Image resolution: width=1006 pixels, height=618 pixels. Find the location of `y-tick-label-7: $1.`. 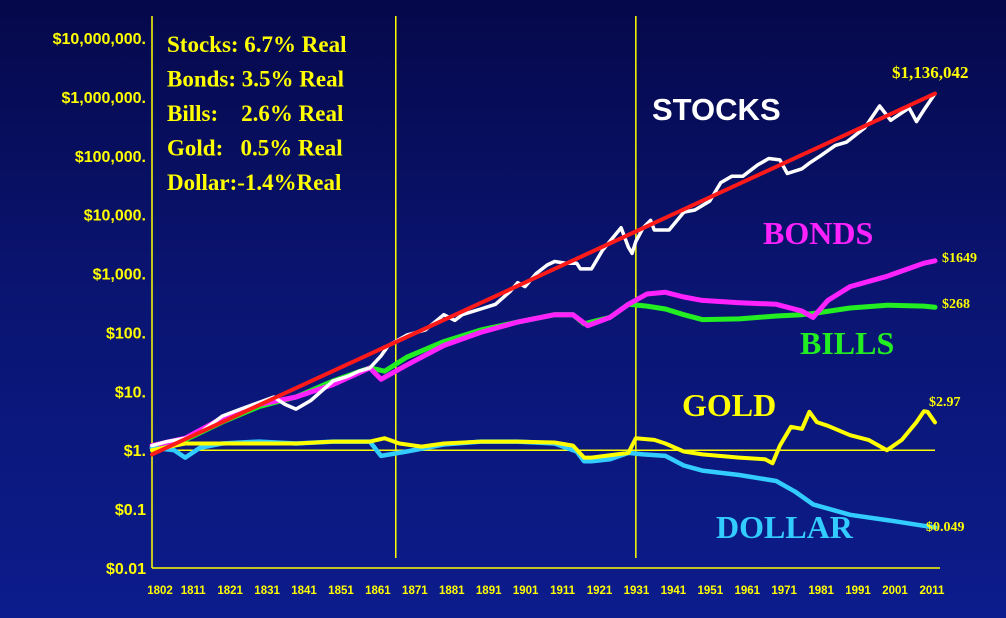

y-tick-label-7: $1. is located at coordinates (135, 451).